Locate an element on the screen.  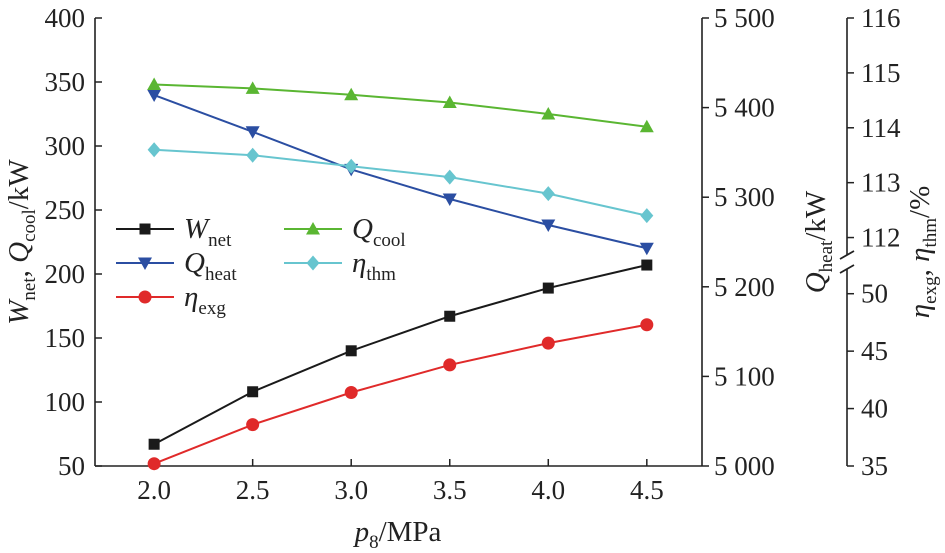
series-etaexg is located at coordinates (400, 394).